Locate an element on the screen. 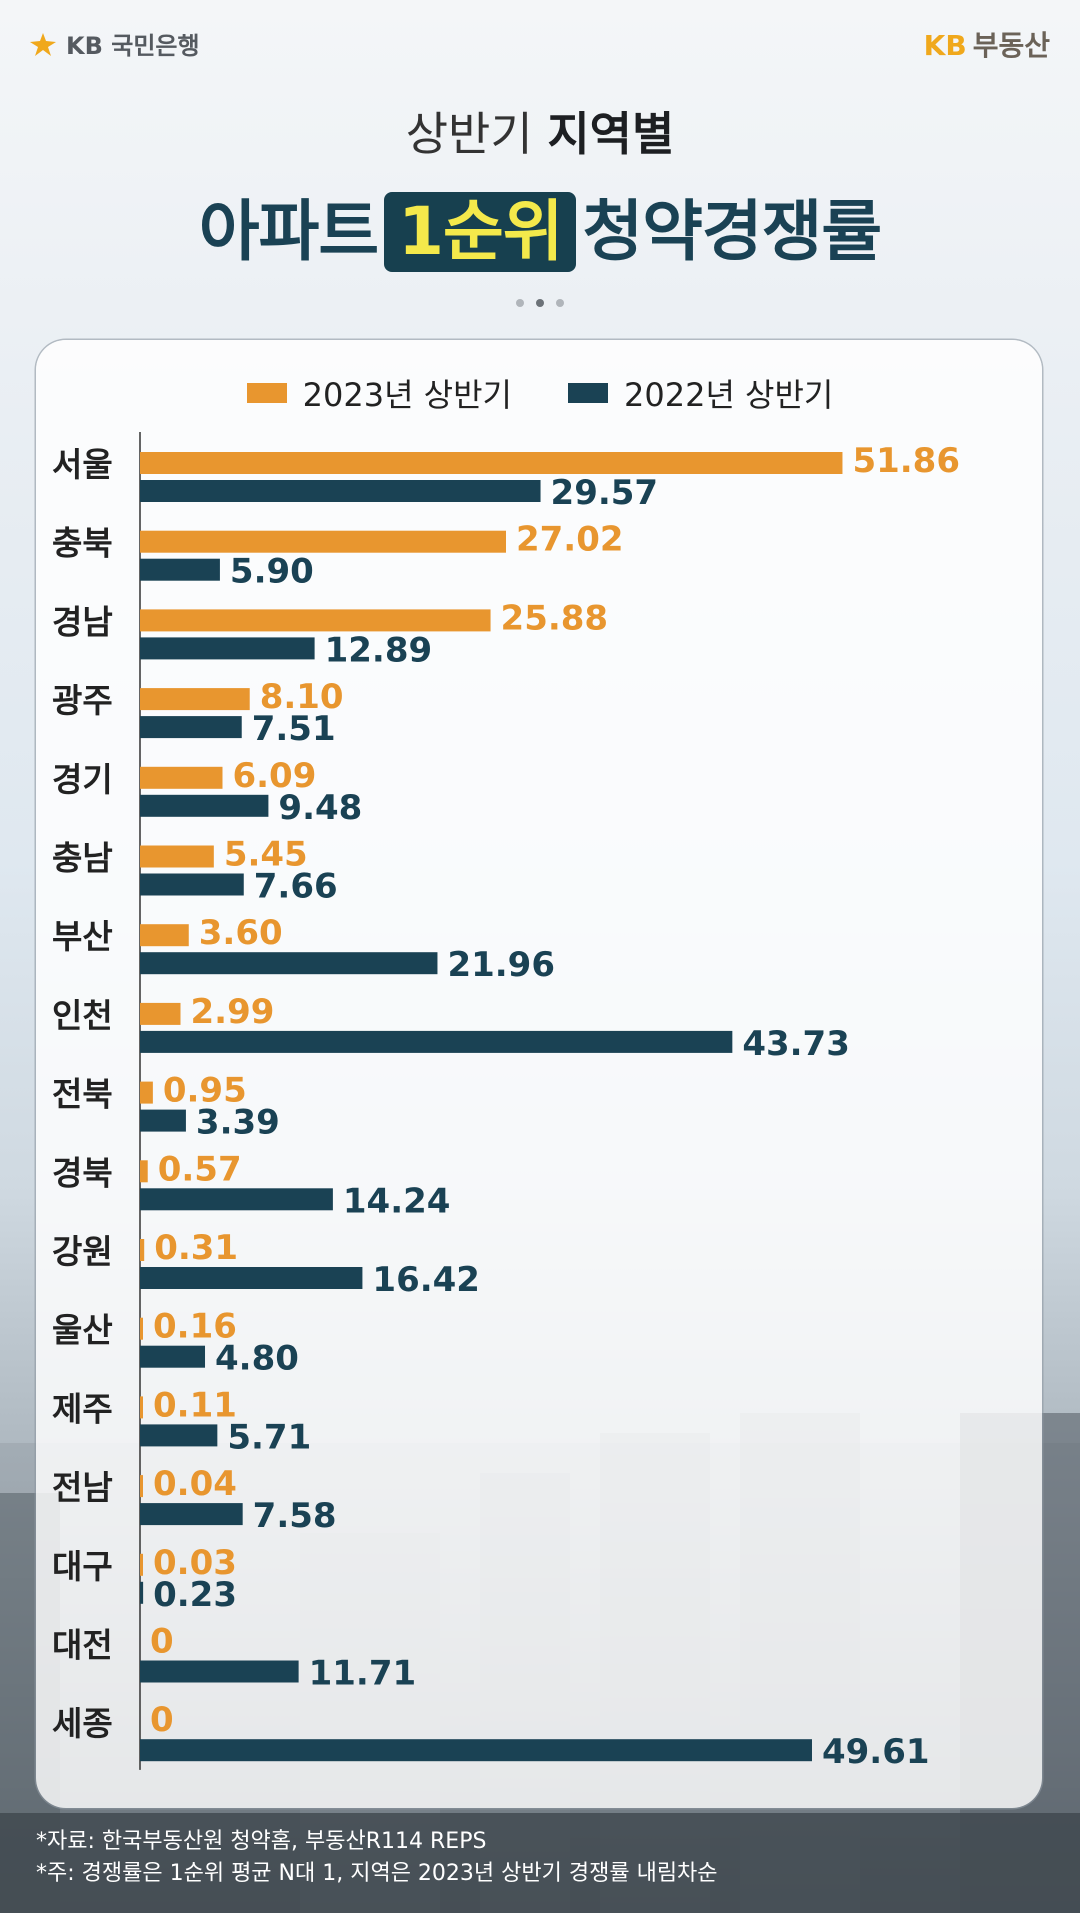  kb-bank-logo-text: KB 국민은행 is located at coordinates (133, 46).